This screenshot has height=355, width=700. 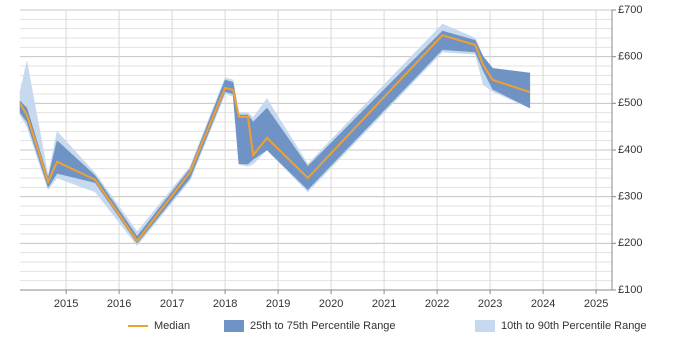 I want to click on x-tick-label: 2023, so click(x=490, y=304).